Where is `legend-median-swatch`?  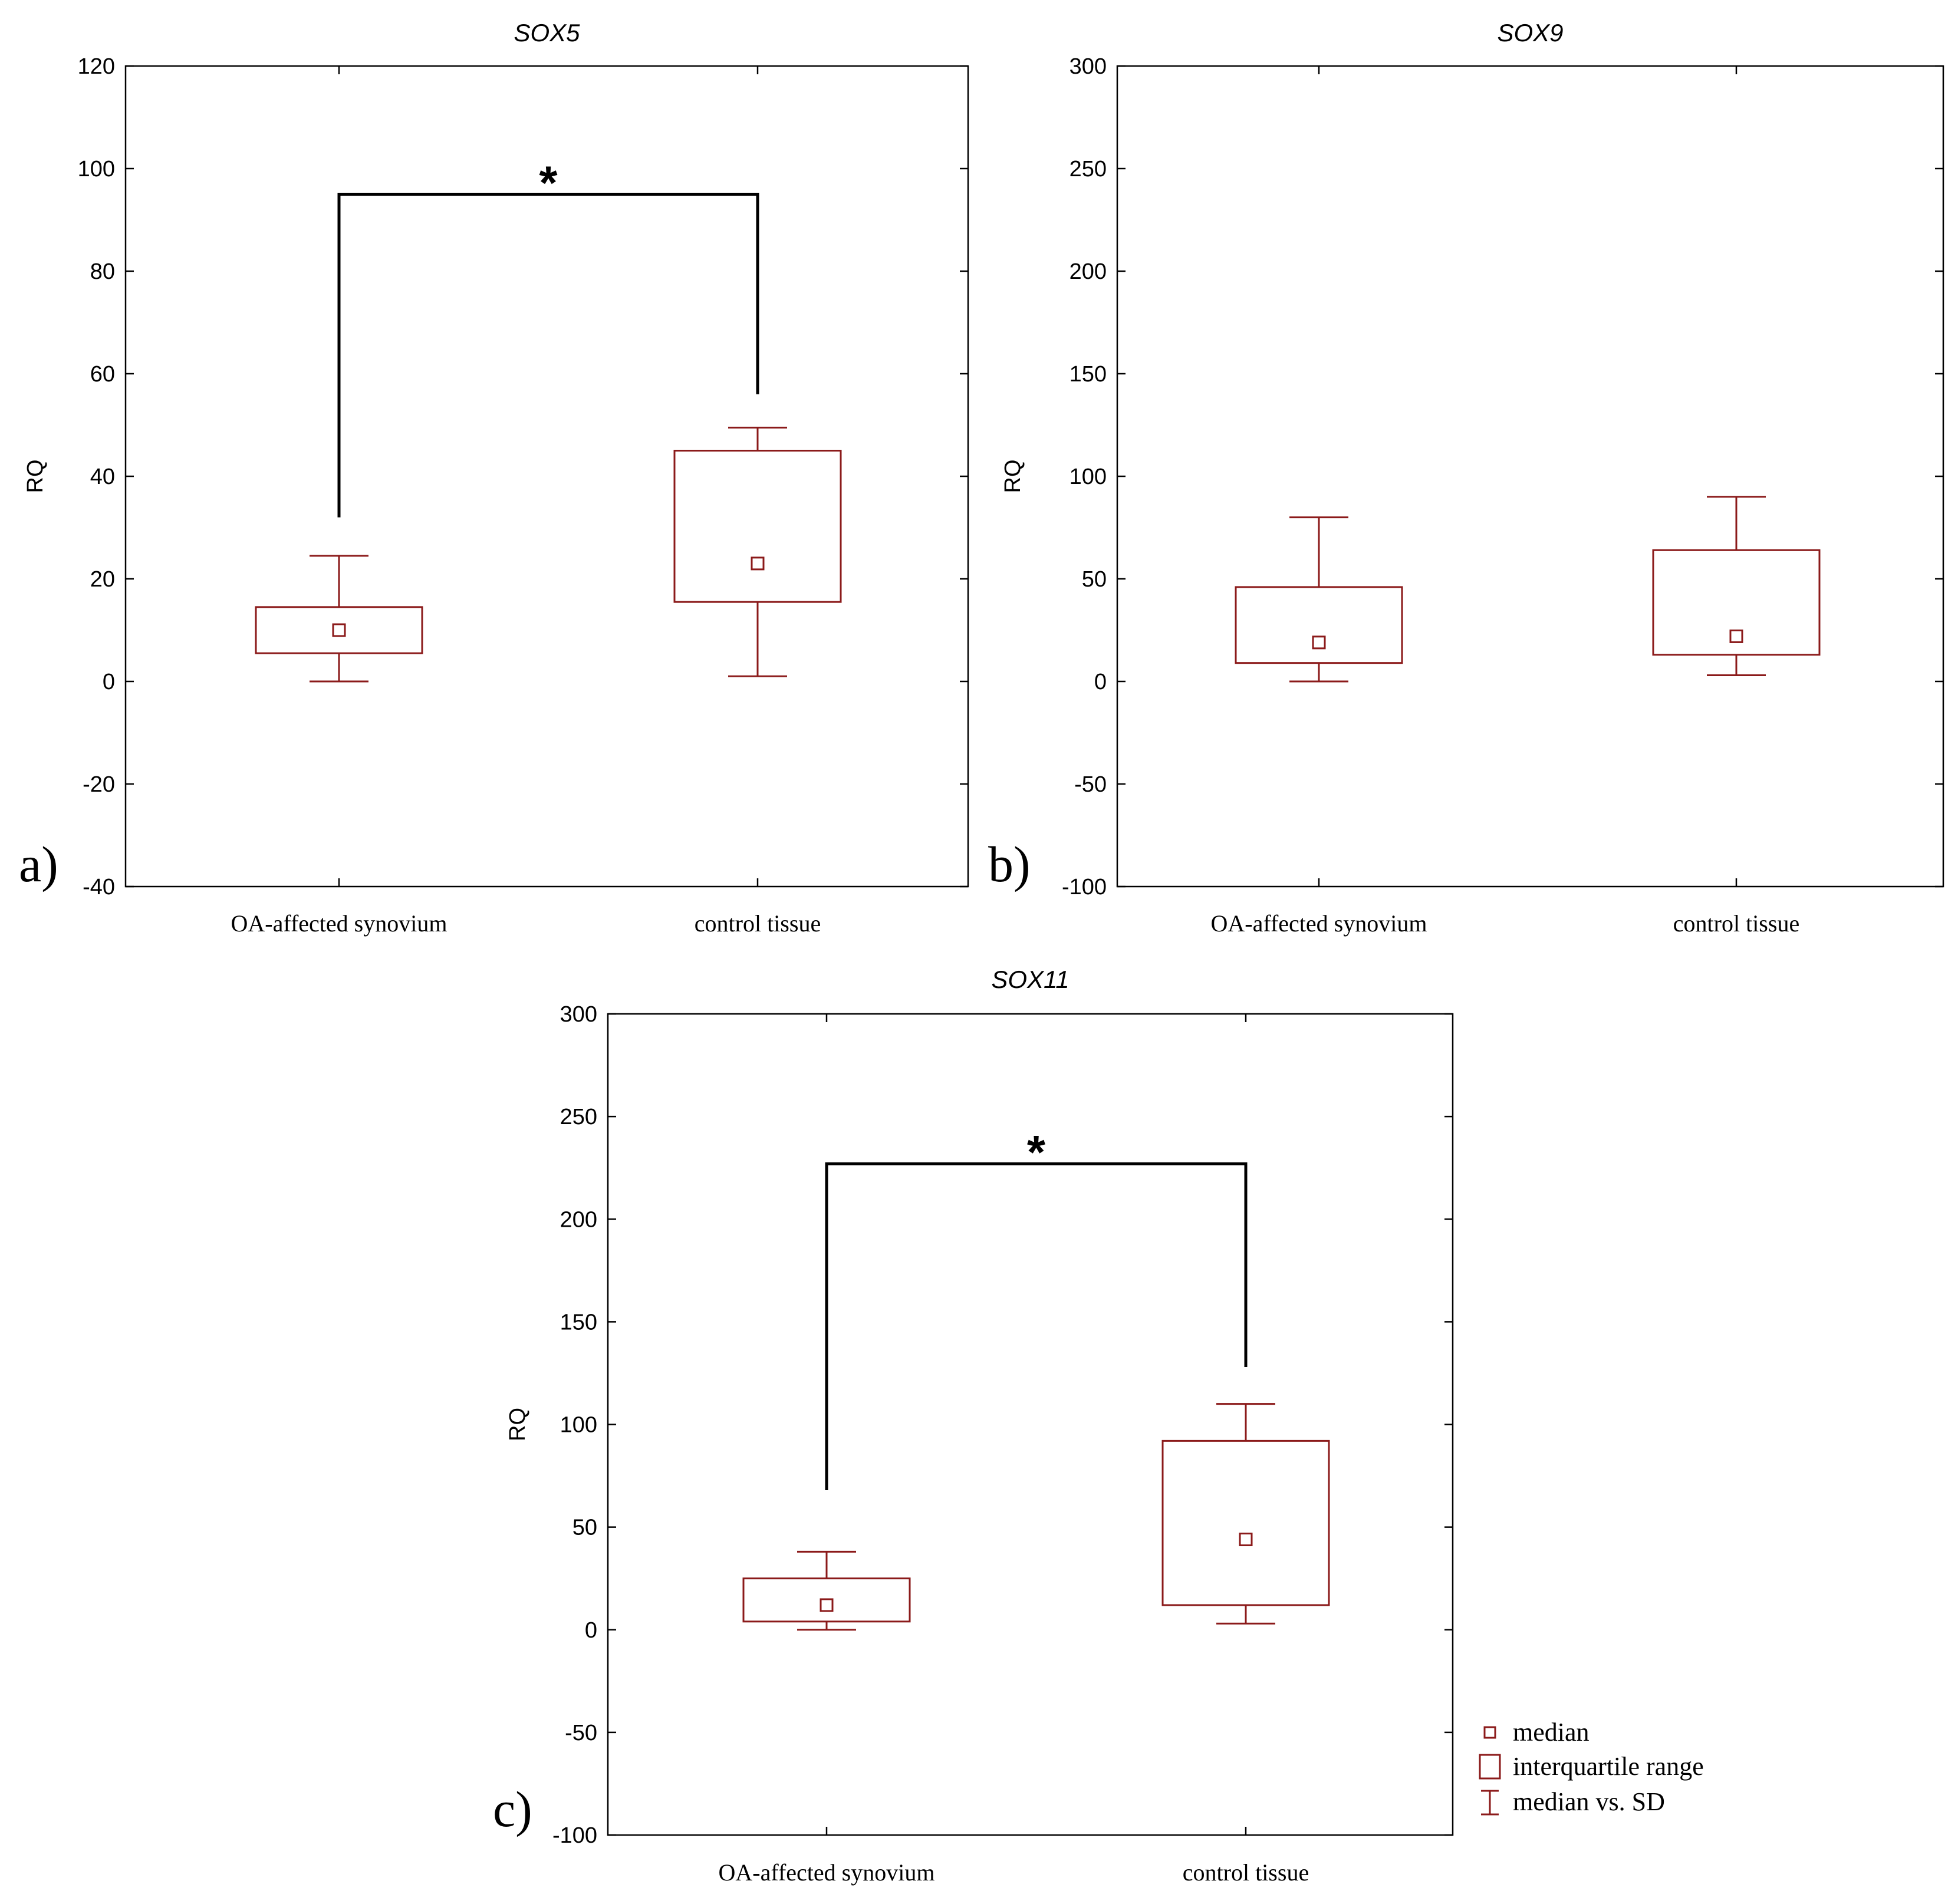
legend-median-swatch is located at coordinates (1489, 1732).